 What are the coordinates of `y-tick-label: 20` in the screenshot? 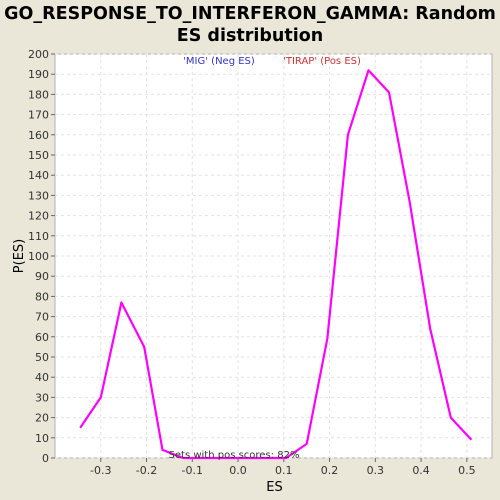 It's located at (42, 418).